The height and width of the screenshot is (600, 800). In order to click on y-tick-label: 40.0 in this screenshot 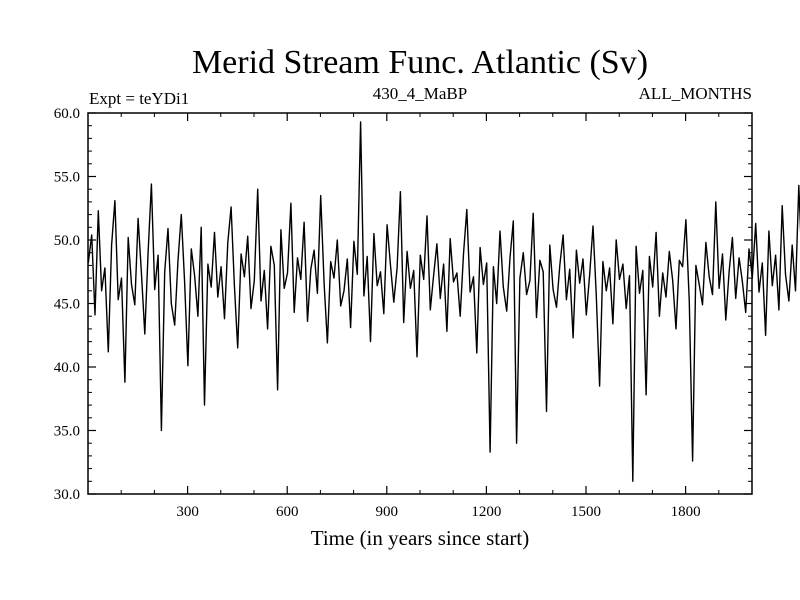, I will do `click(67, 368)`.